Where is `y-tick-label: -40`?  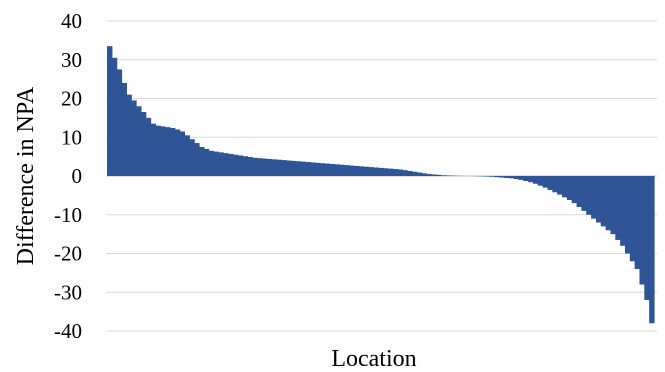 y-tick-label: -40 is located at coordinates (68, 331).